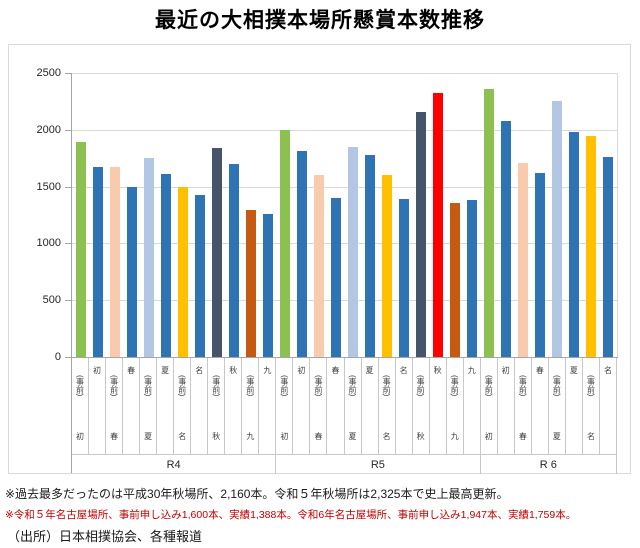 Image resolution: width=640 pixels, height=548 pixels. What do you see at coordinates (51, 300) in the screenshot?
I see `y-axis-tick-label: 500` at bounding box center [51, 300].